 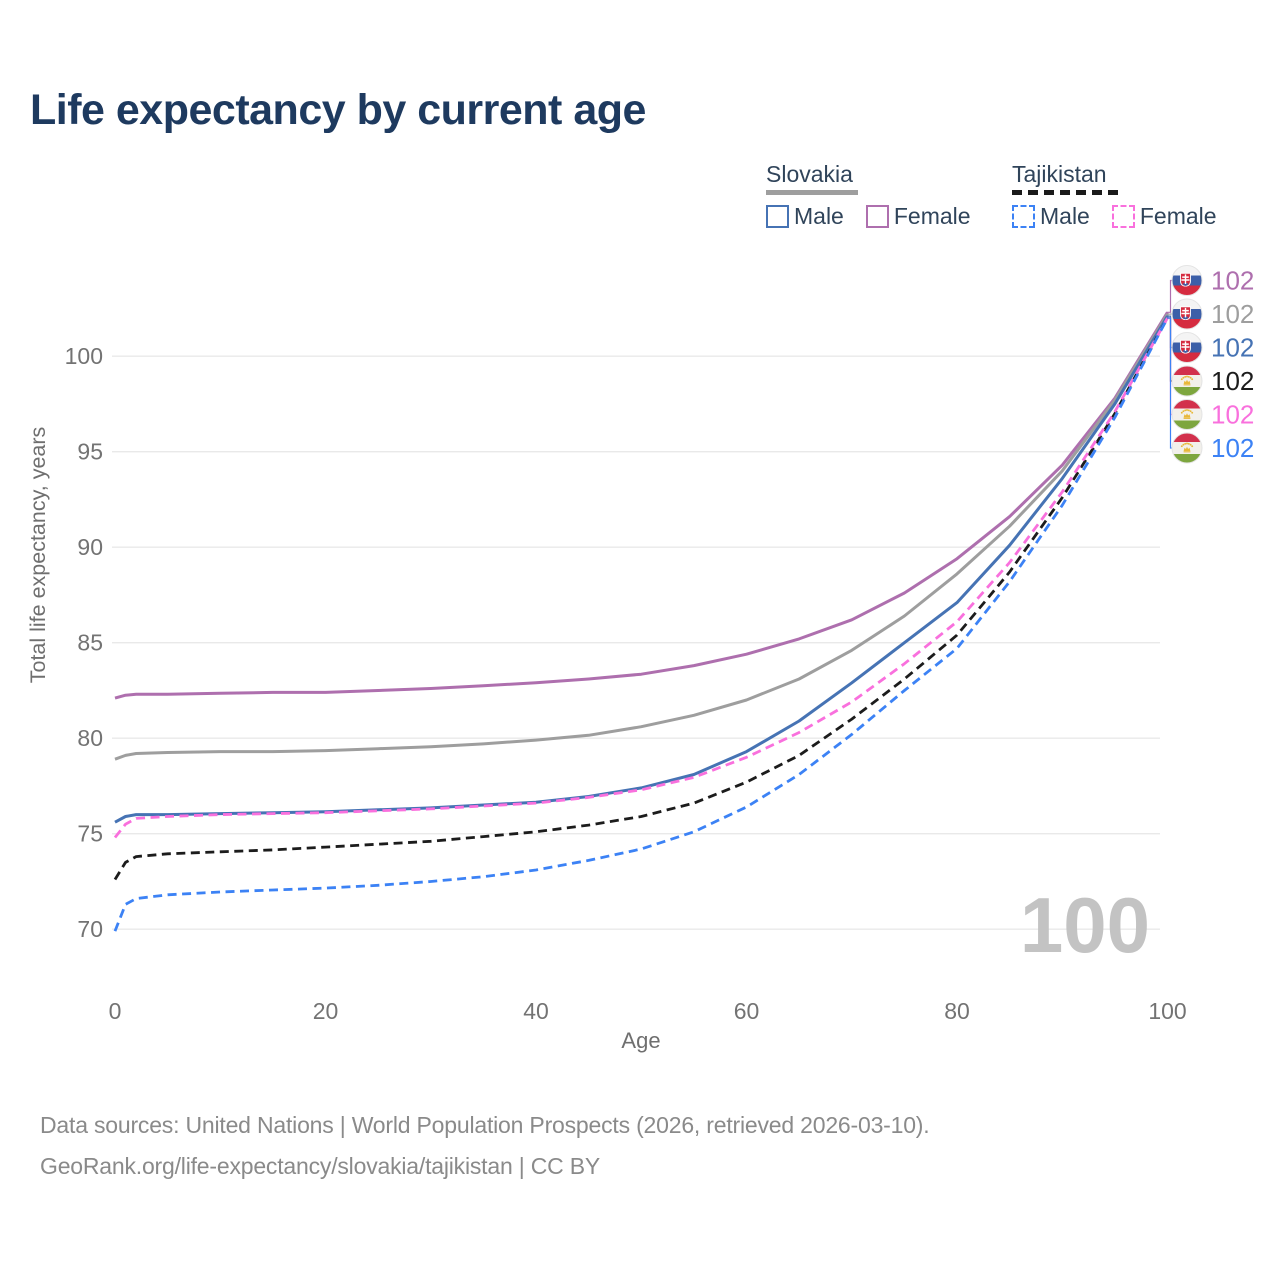 What do you see at coordinates (747, 1011) in the screenshot?
I see `x-tick-label-60: 60` at bounding box center [747, 1011].